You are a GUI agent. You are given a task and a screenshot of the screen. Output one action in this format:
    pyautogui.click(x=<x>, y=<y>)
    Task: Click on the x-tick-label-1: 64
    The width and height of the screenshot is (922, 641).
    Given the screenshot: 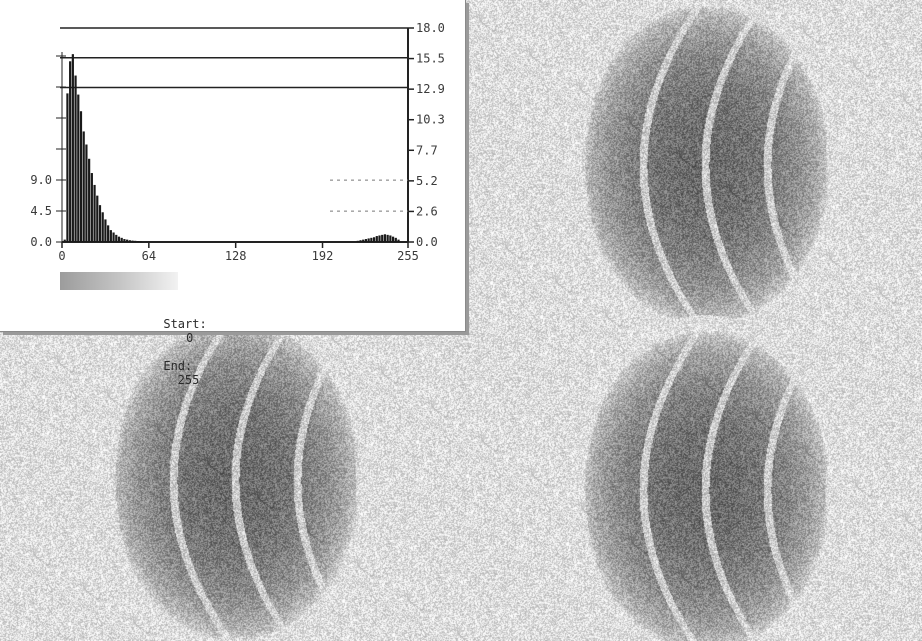 What is the action you would take?
    pyautogui.click(x=149, y=256)
    